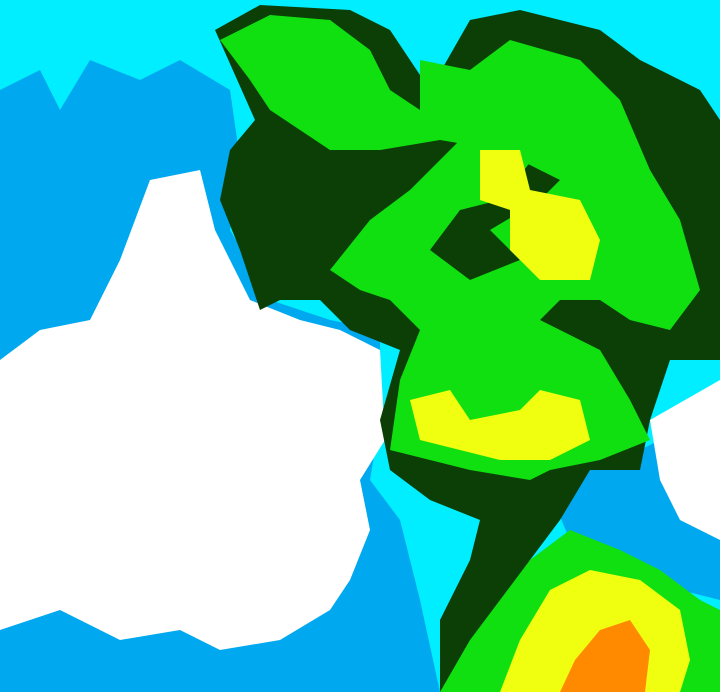  What do you see at coordinates (500, 425) in the screenshot?
I see `region-yellow-central` at bounding box center [500, 425].